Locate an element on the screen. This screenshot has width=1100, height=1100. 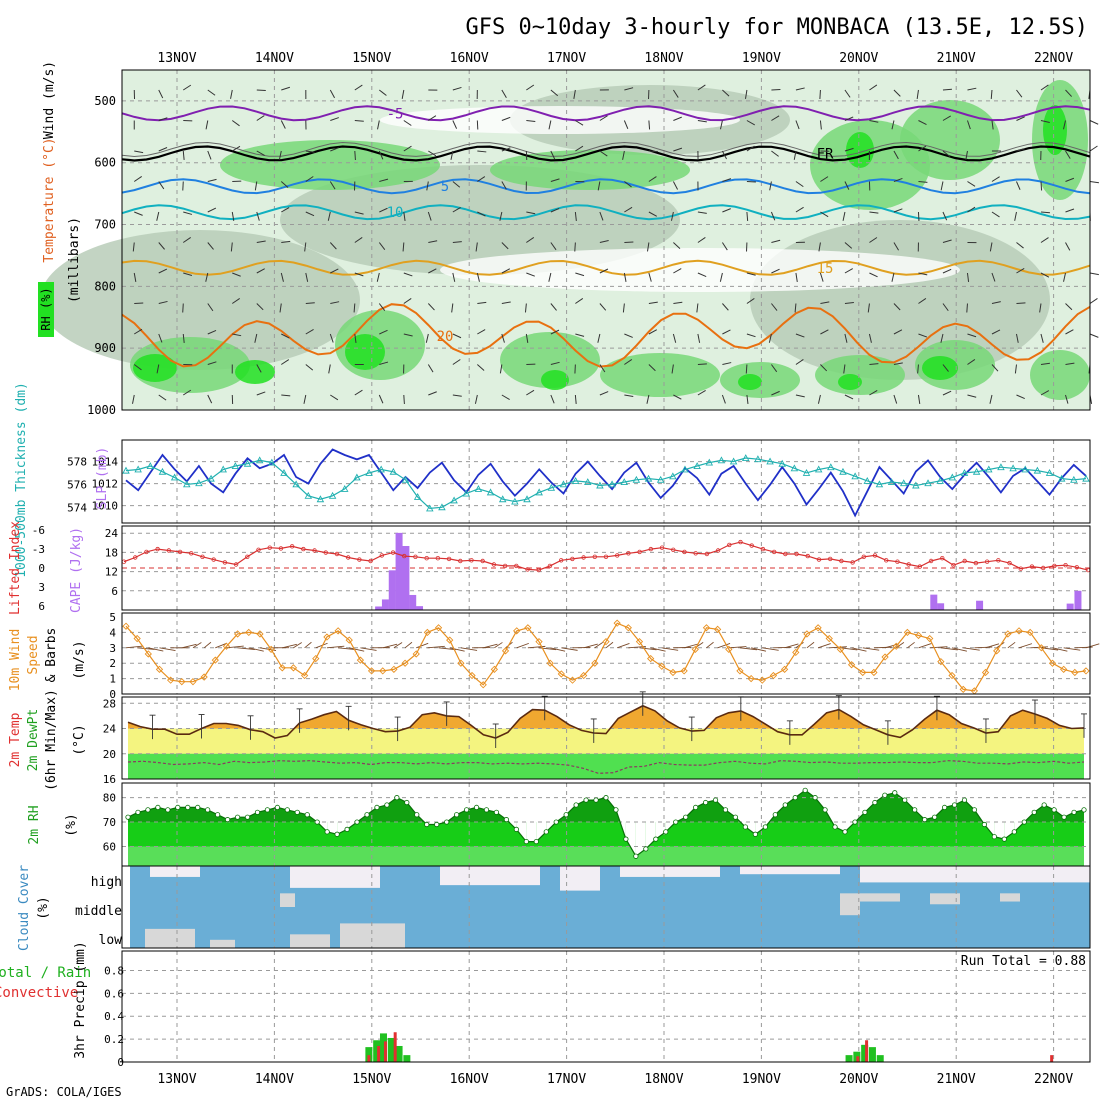
tick-label: 24 is located at coordinates (112, 533).